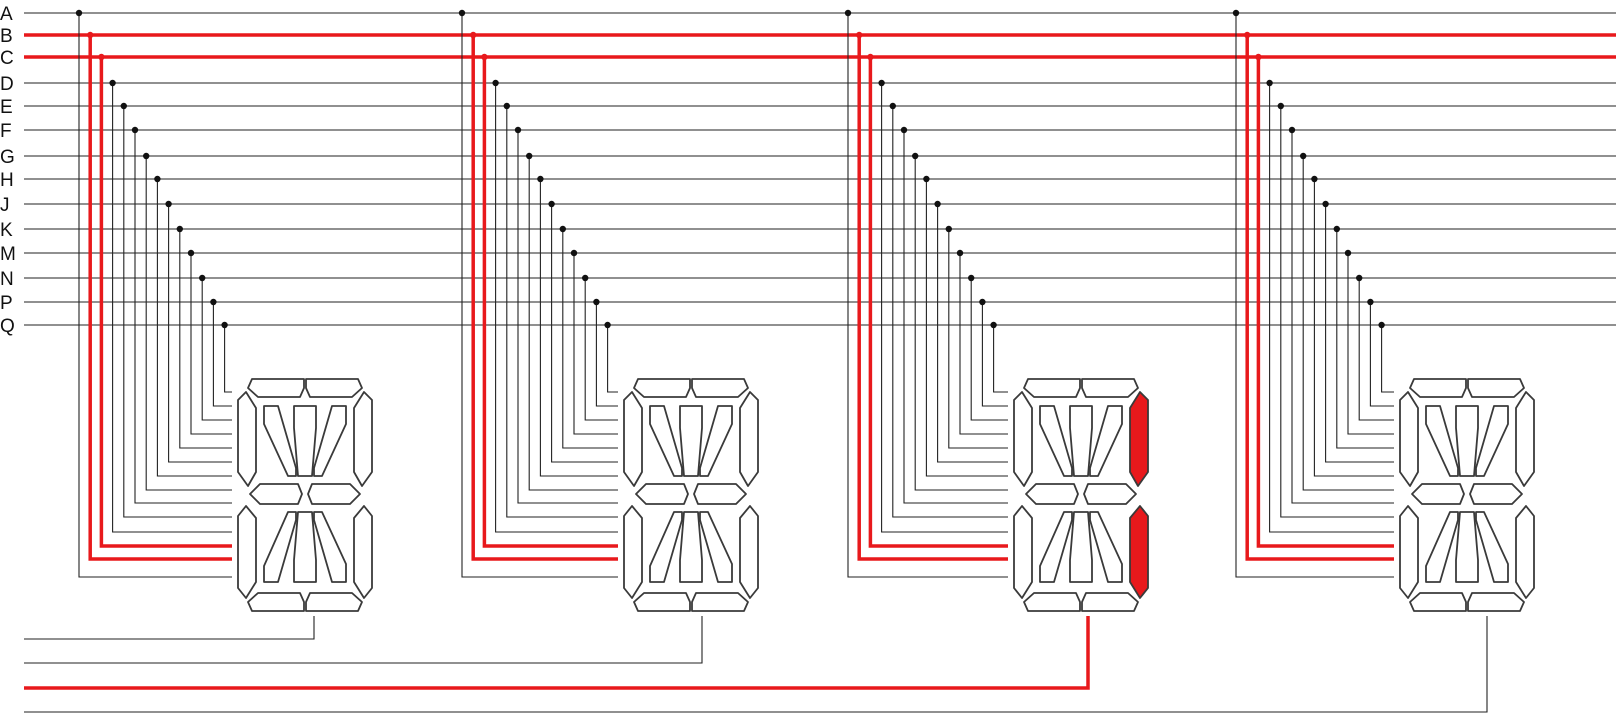  Describe the element at coordinates (5, 205) in the screenshot. I see `bus-label-j: J` at that location.